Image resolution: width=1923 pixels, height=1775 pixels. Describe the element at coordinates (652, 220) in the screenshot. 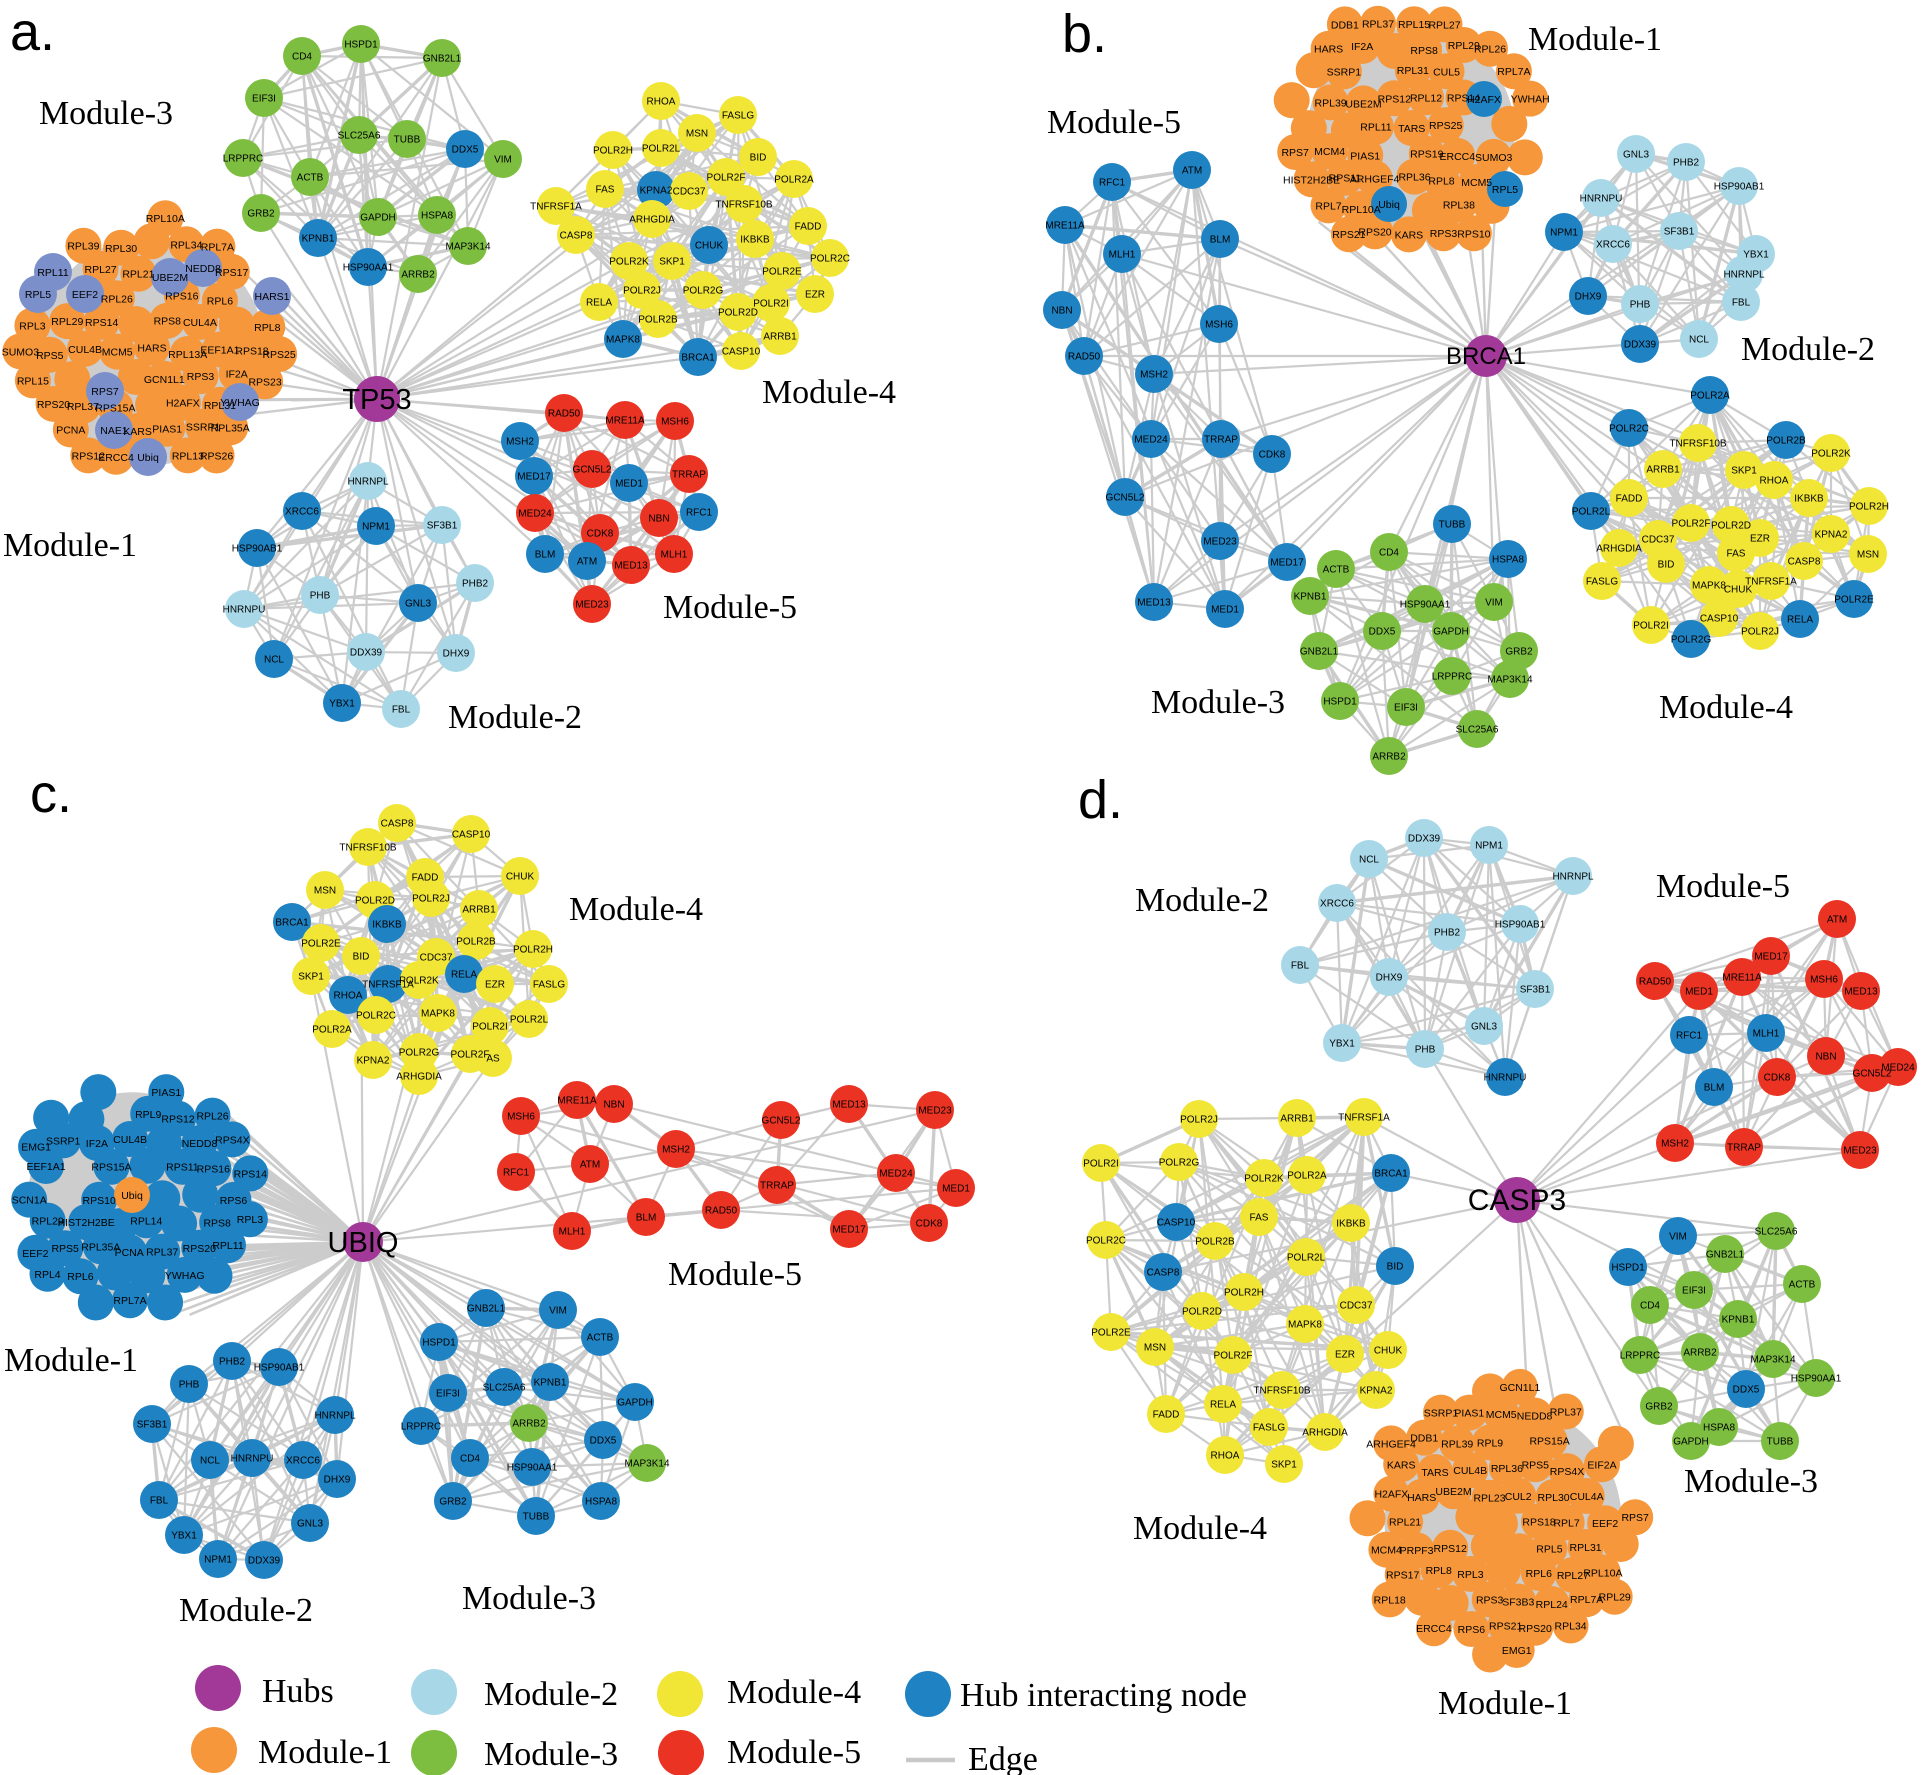

I see `svg-text: ARHGDIA` at that location.